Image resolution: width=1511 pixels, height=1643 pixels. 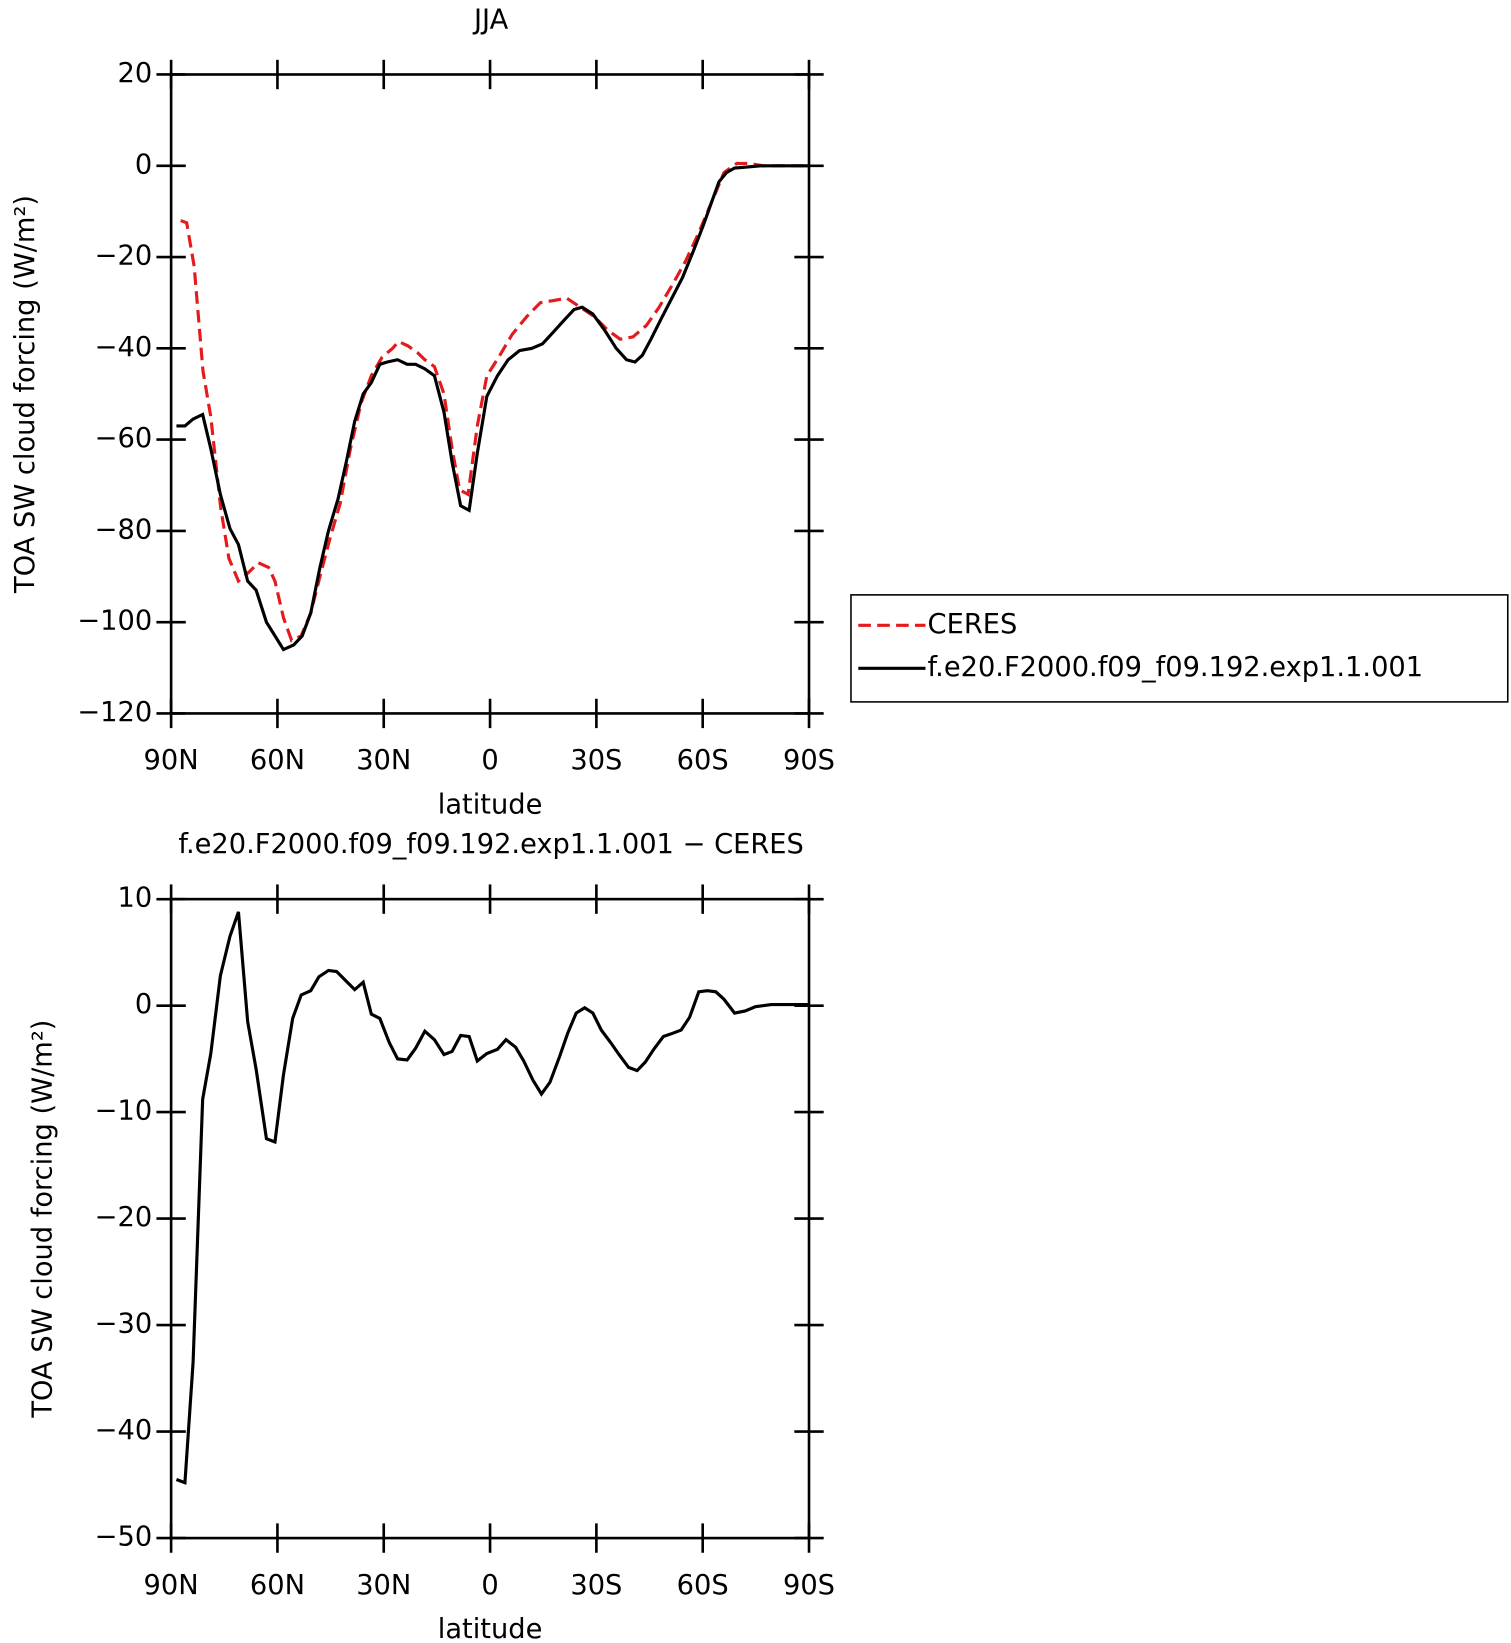 I want to click on legend-label: f.e20.F2000.f09_f09.192.exp1.1.001, so click(x=1176, y=667).